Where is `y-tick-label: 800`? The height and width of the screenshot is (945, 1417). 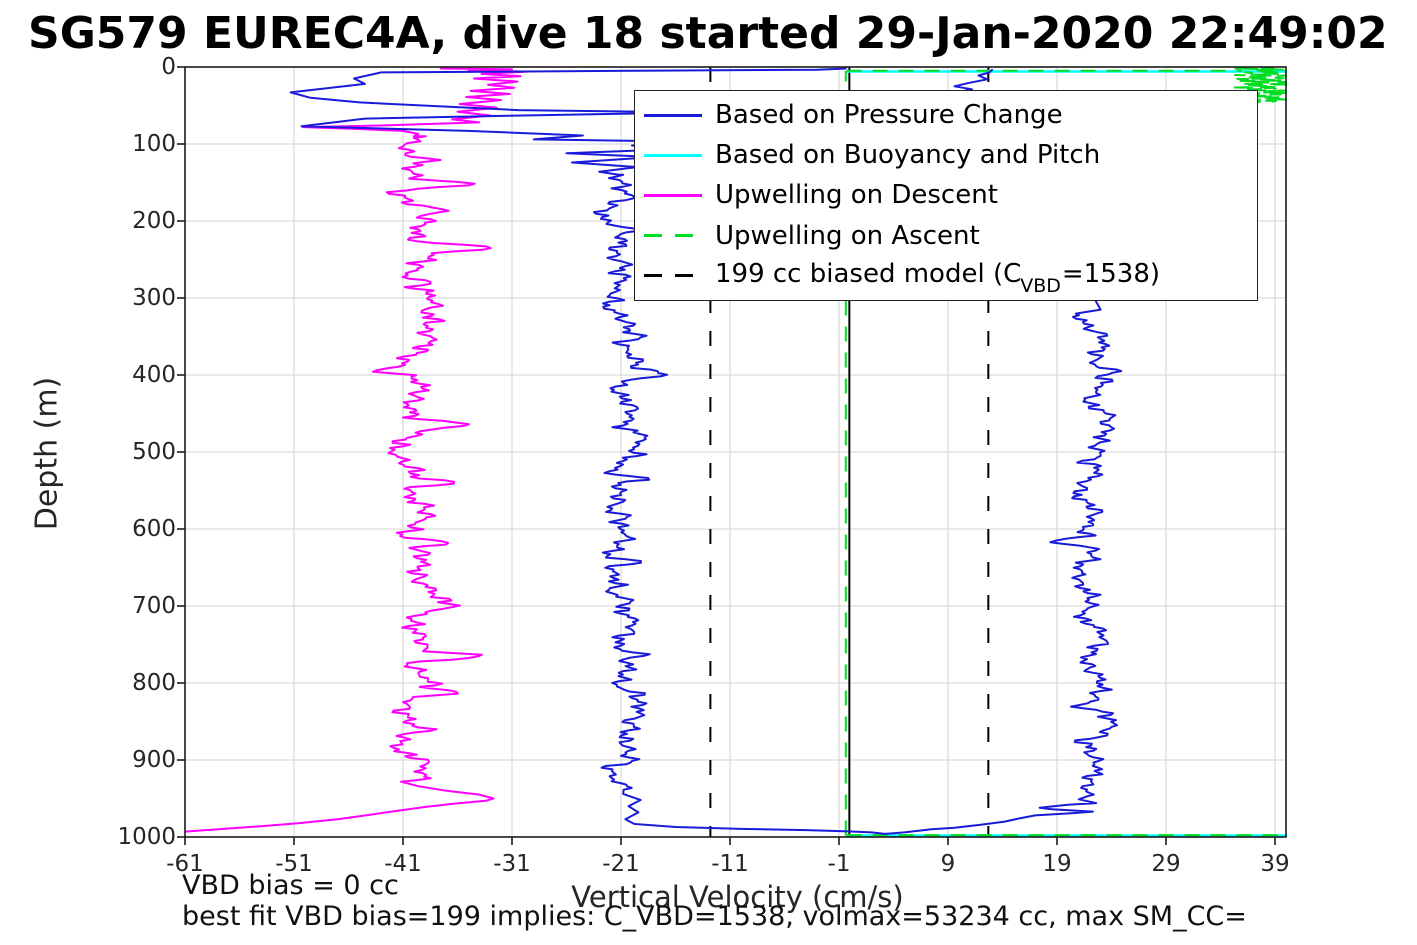
y-tick-label: 800 is located at coordinates (154, 683).